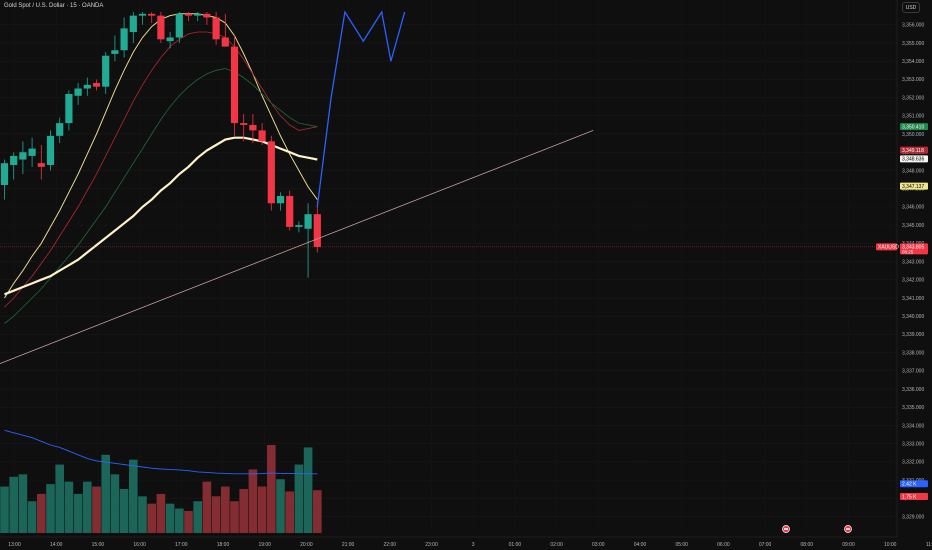 The width and height of the screenshot is (932, 550). What do you see at coordinates (913, 171) in the screenshot?
I see `price-axis-label: 3,348.000` at bounding box center [913, 171].